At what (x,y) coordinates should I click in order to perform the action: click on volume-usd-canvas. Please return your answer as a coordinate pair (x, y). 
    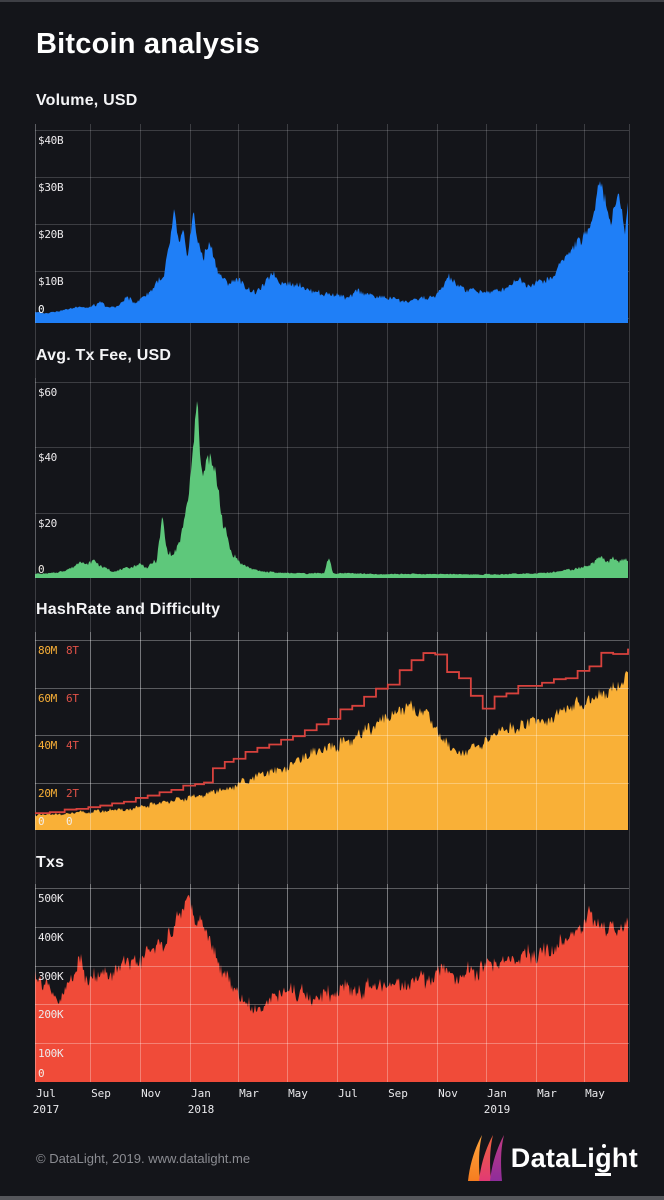
    Looking at the image, I should click on (332, 223).